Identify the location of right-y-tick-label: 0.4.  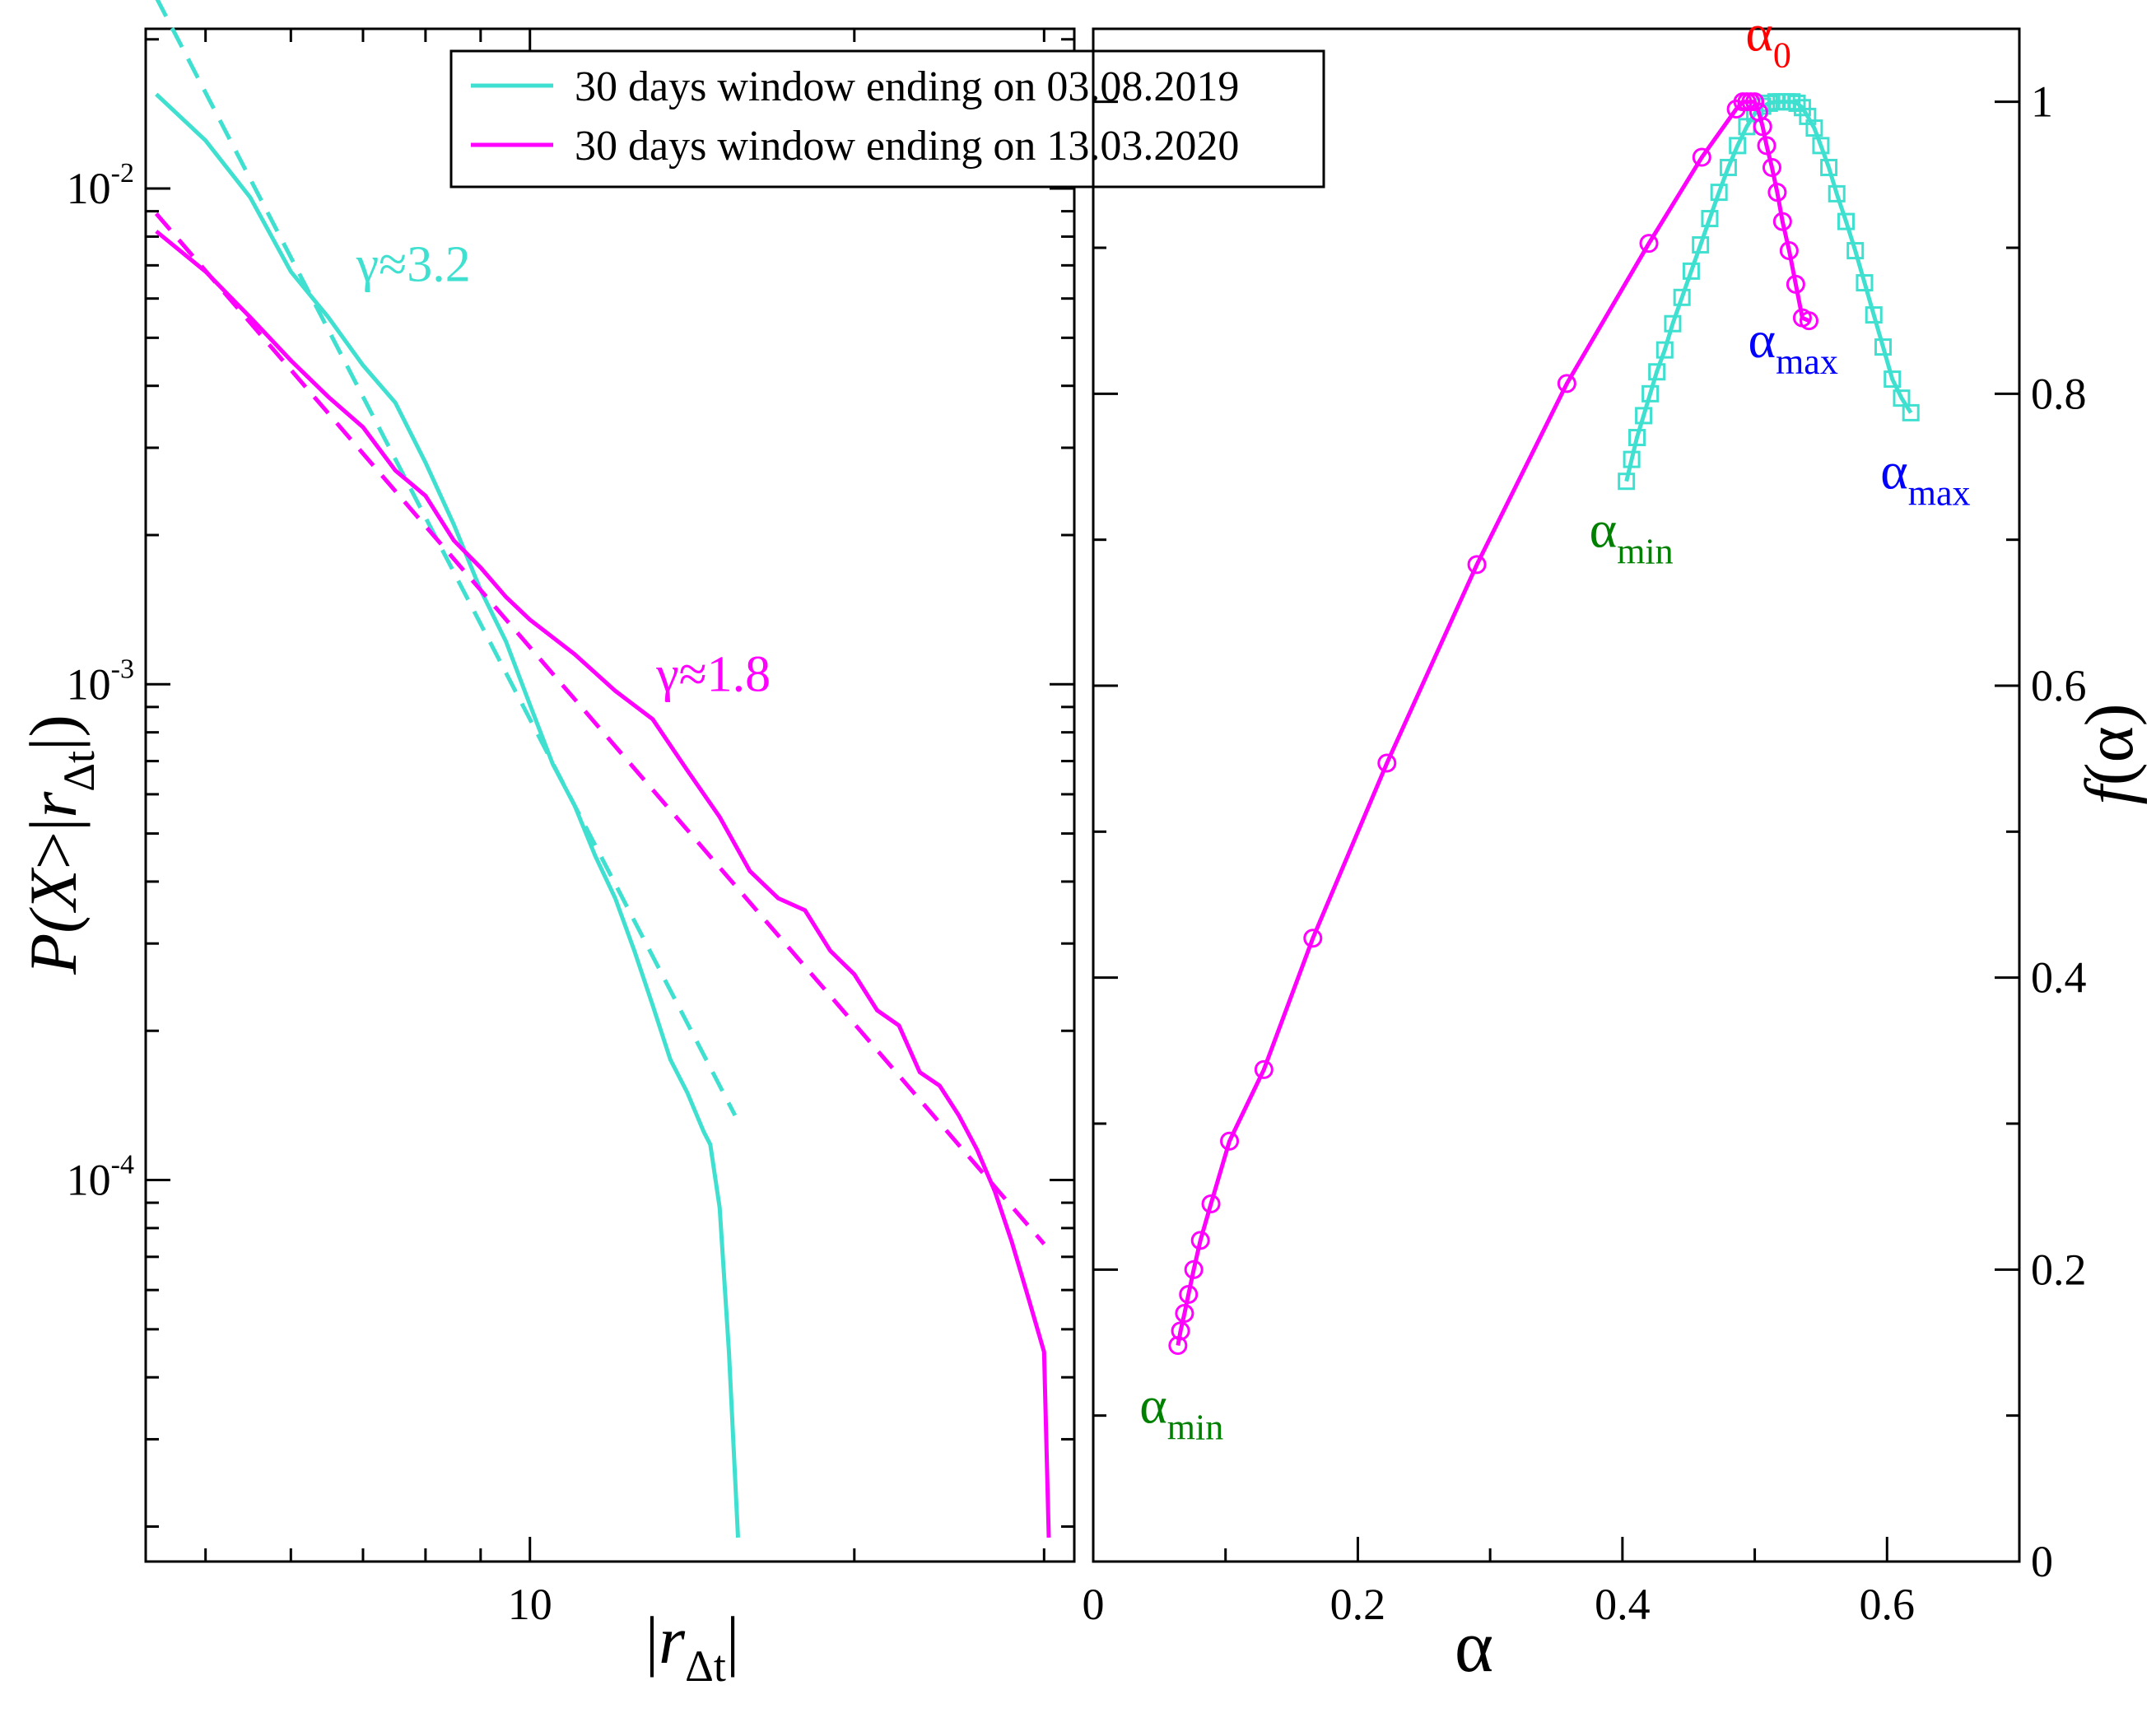
(2059, 978).